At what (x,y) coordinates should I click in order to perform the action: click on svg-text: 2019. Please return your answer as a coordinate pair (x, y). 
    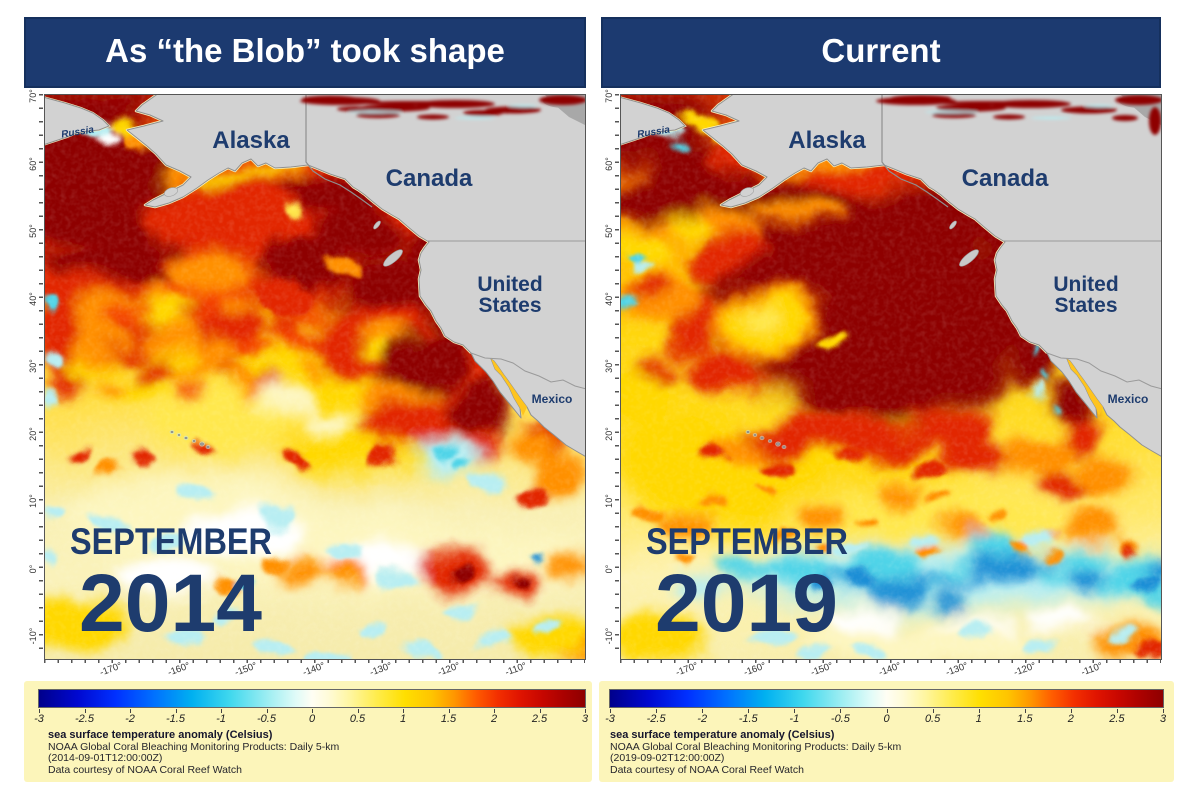
    Looking at the image, I should click on (746, 603).